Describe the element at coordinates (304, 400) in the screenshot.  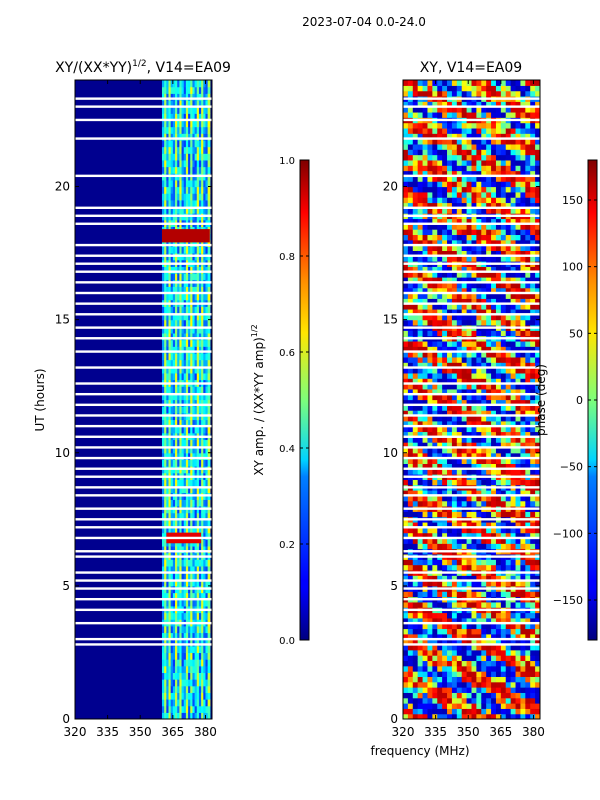
I see `amplitude-colorbar-gradient` at that location.